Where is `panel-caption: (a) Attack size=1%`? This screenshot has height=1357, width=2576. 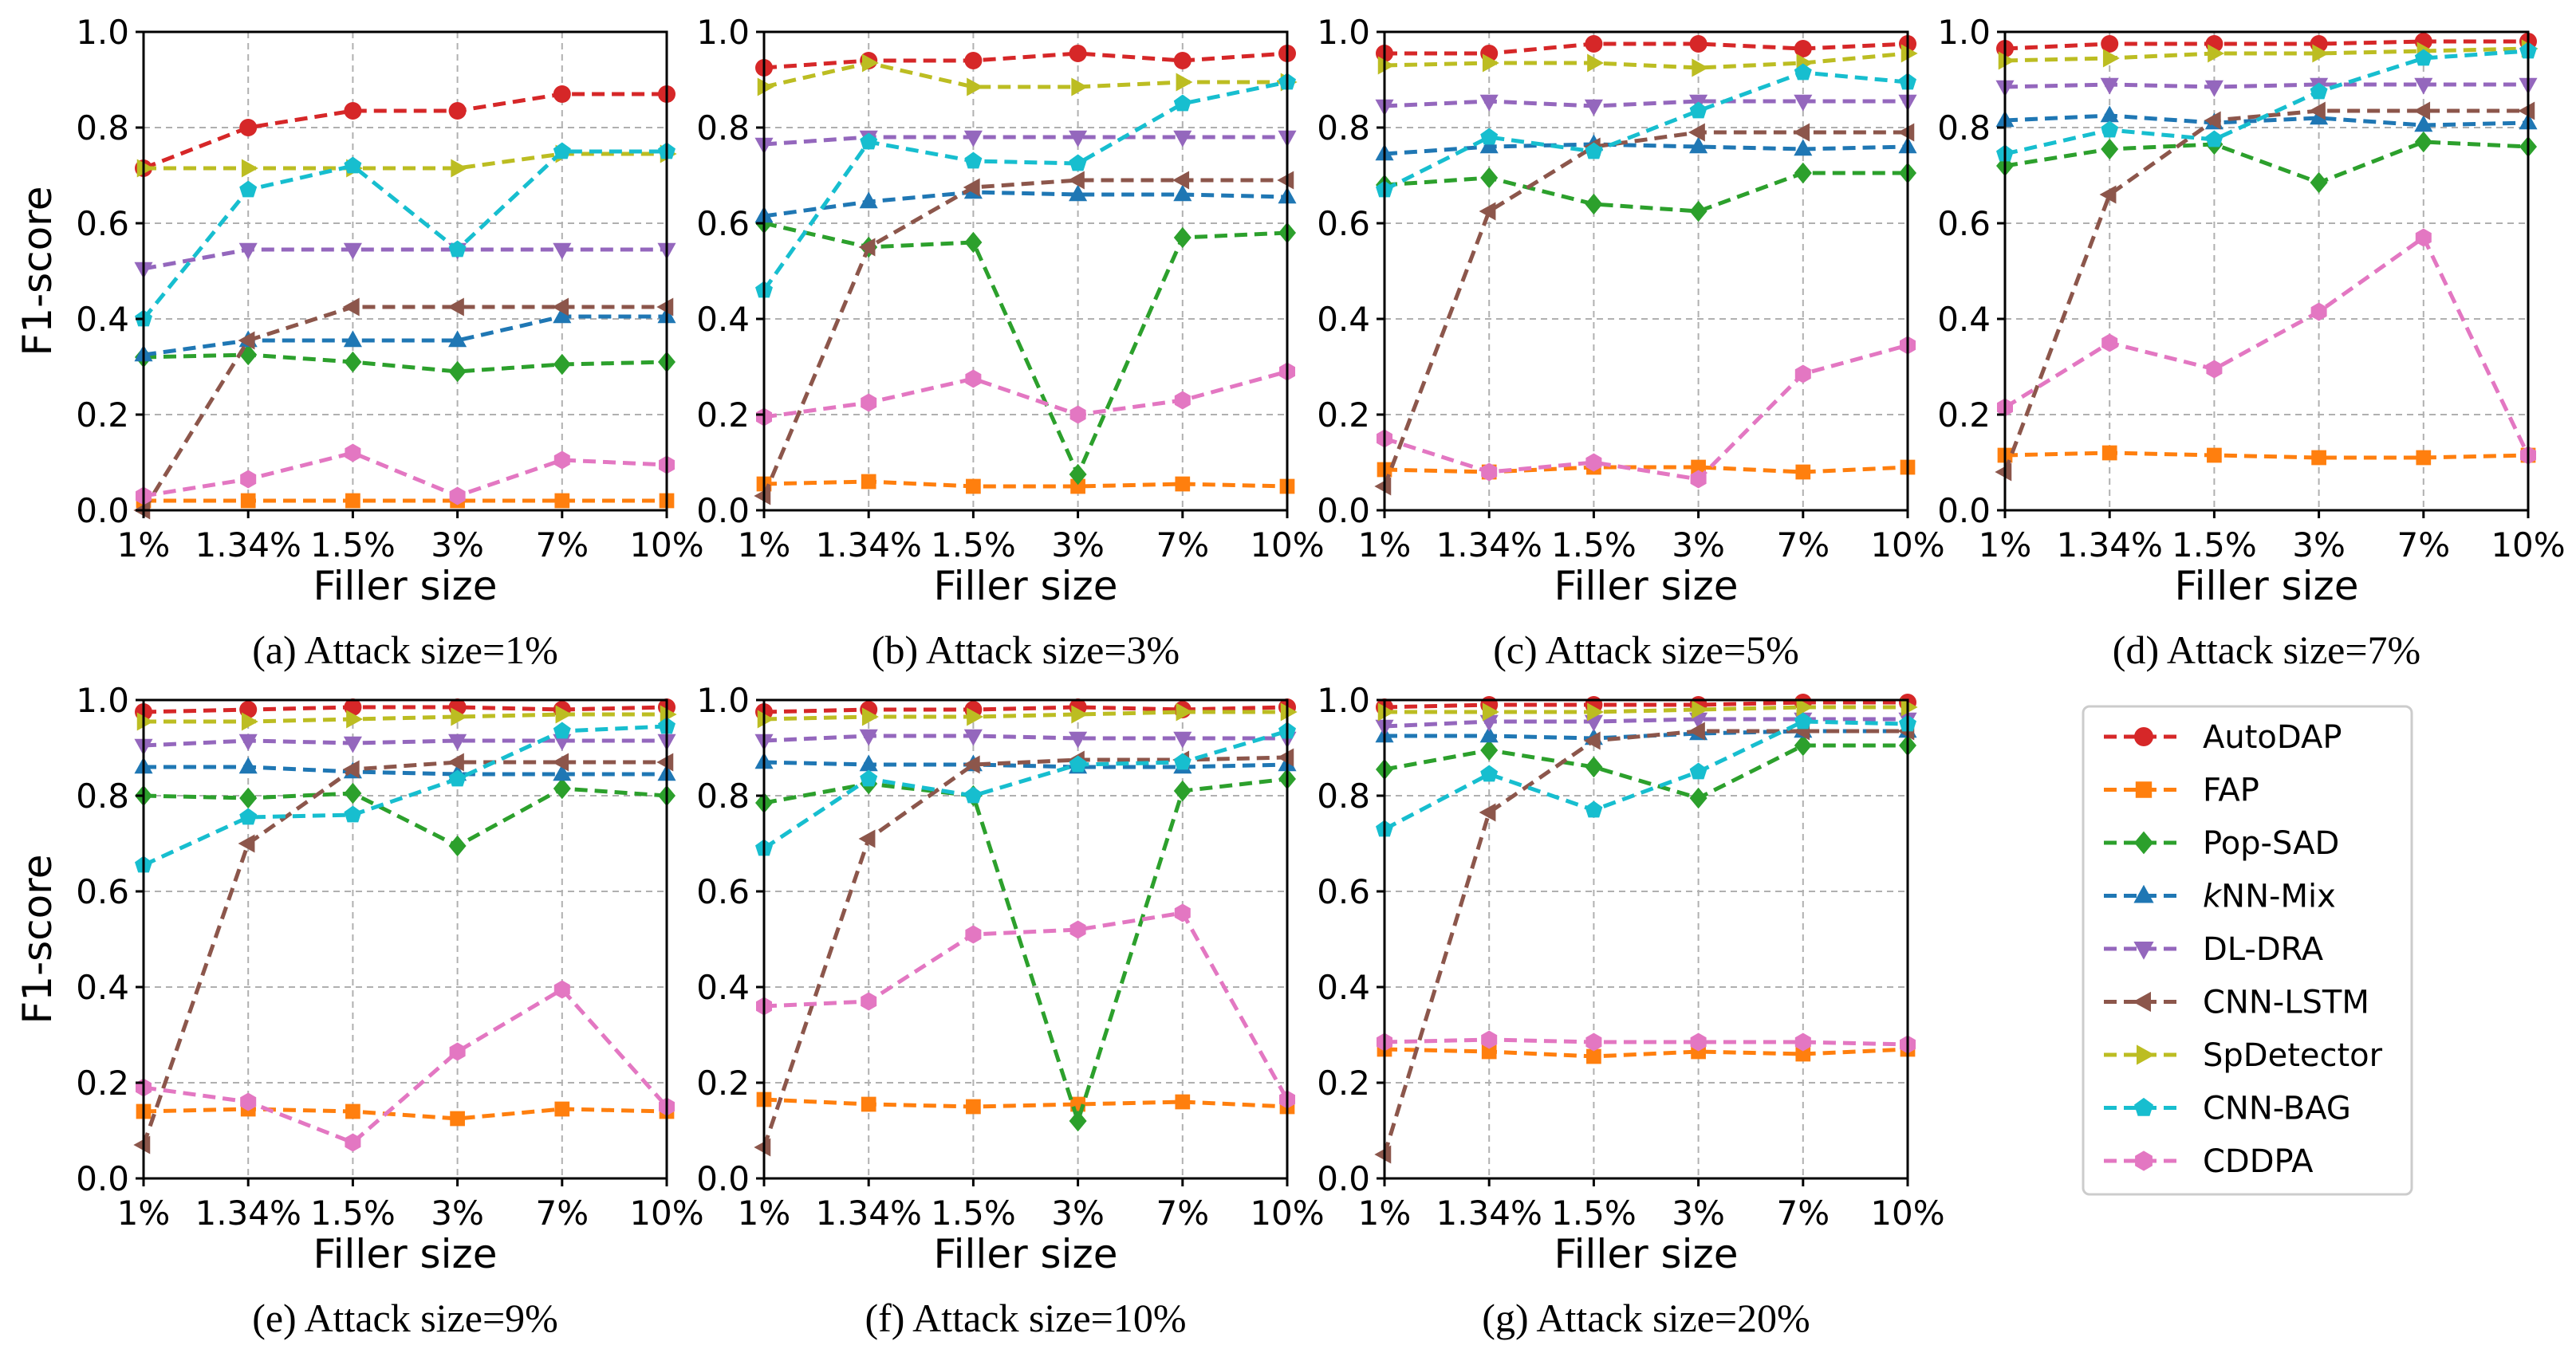 panel-caption: (a) Attack size=1% is located at coordinates (405, 649).